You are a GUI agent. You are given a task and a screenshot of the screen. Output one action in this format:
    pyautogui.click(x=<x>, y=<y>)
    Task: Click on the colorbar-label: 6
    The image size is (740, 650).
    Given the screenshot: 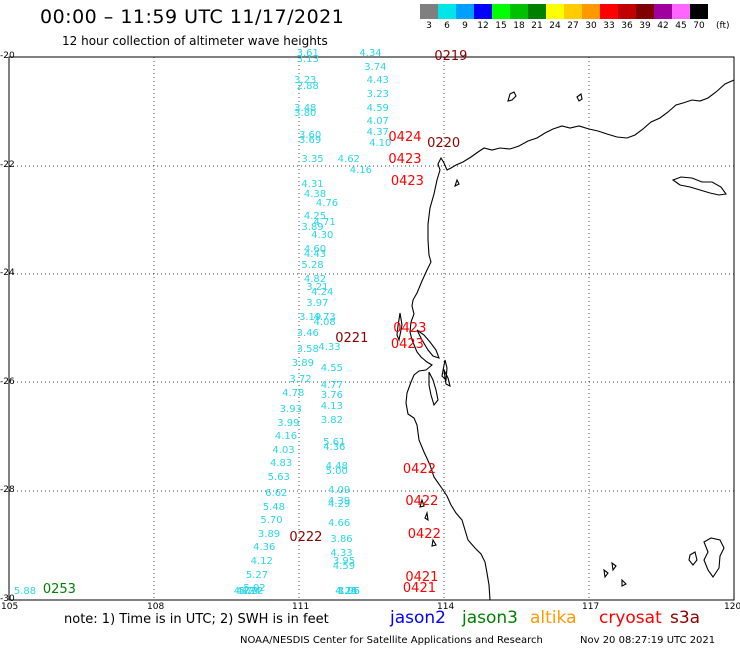 What is the action you would take?
    pyautogui.click(x=447, y=26)
    